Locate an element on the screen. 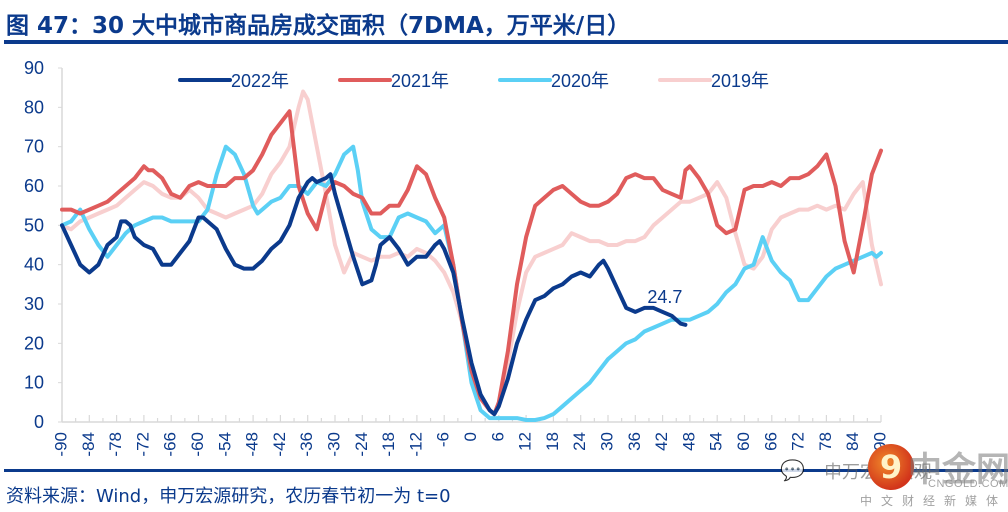  x-tick-label: 66 is located at coordinates (770, 441).